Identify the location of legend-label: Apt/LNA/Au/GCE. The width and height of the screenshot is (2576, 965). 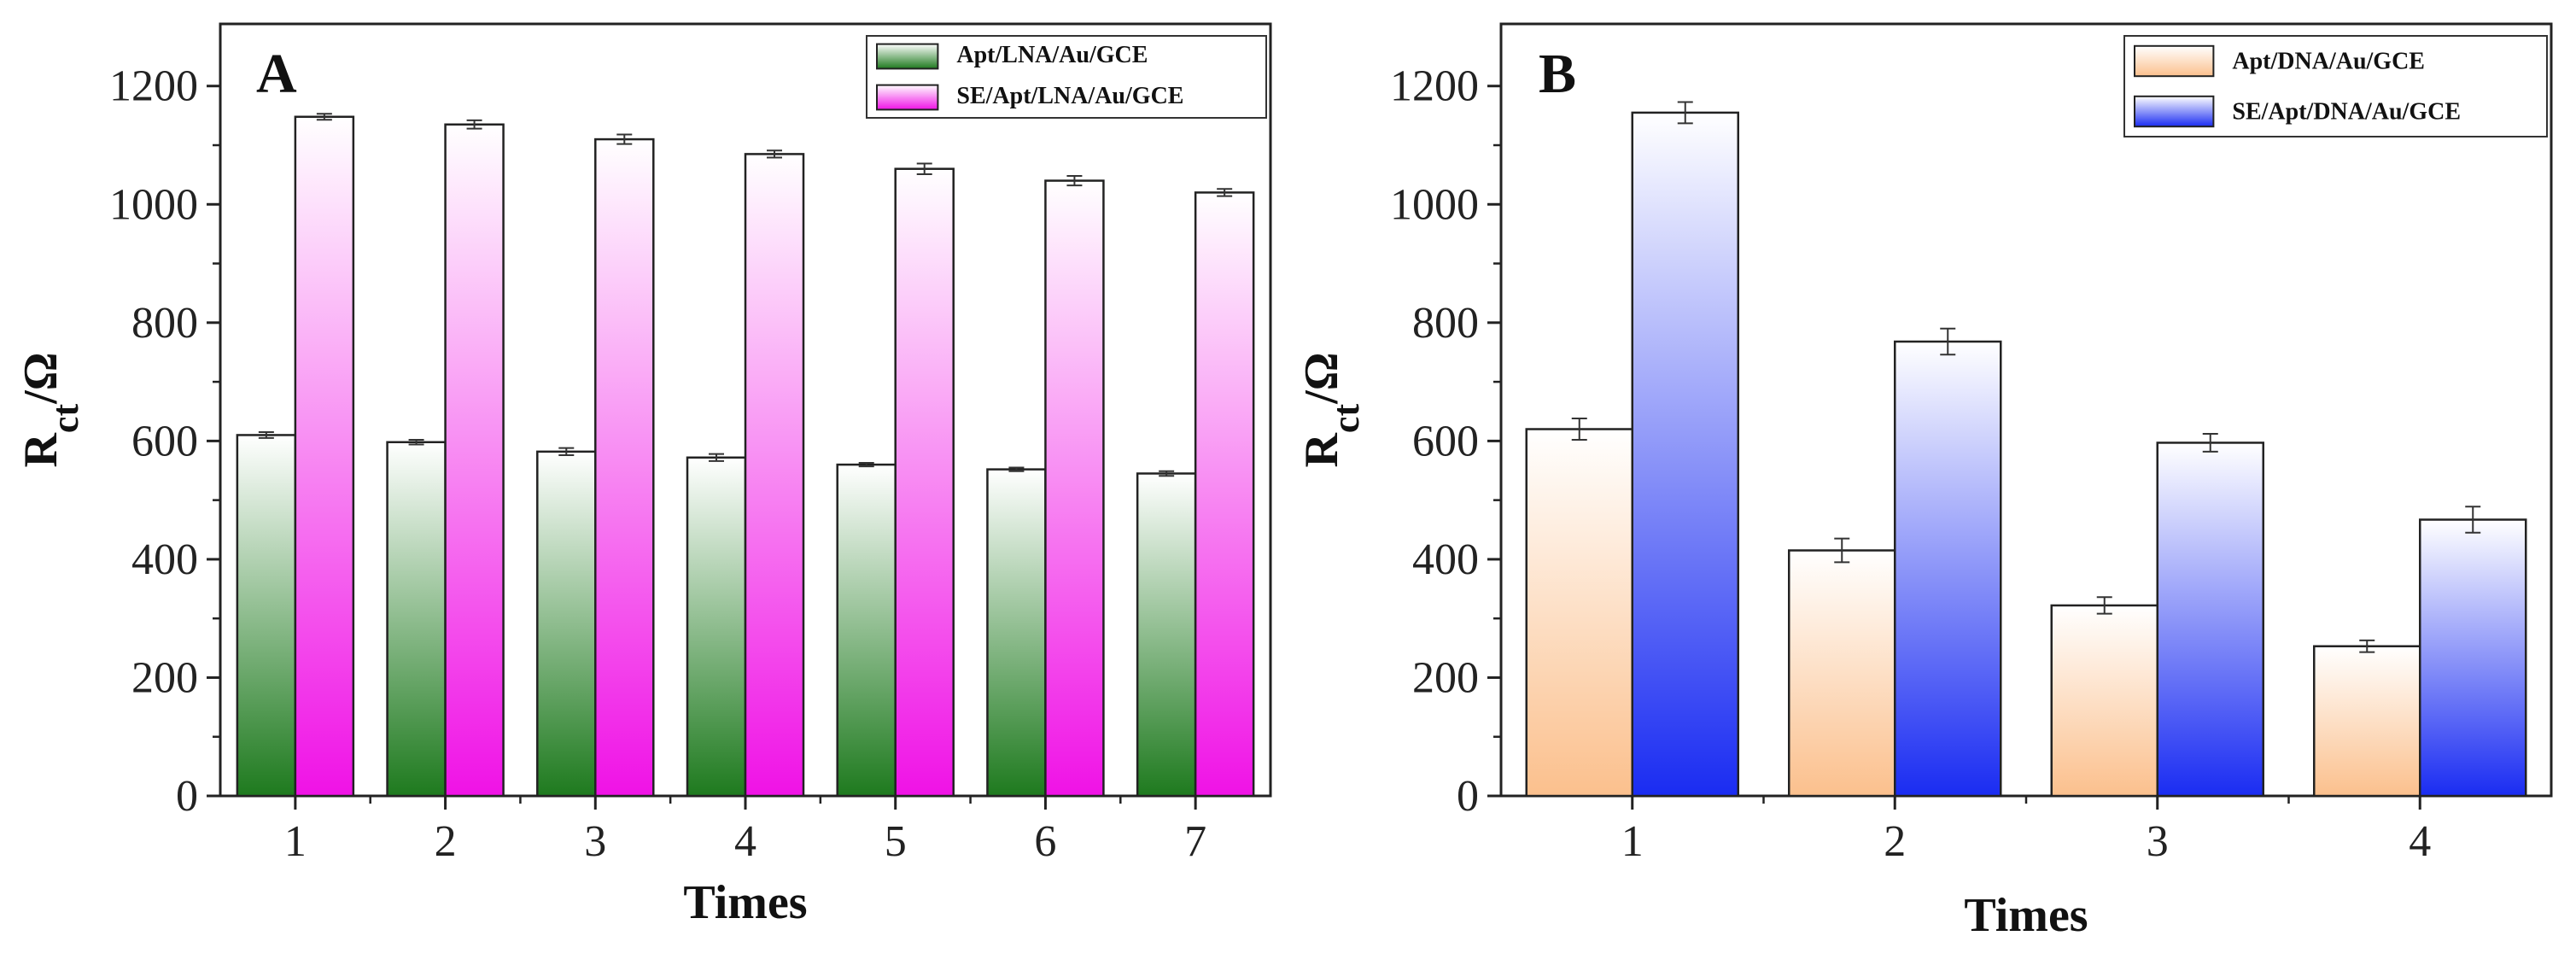
(1052, 55).